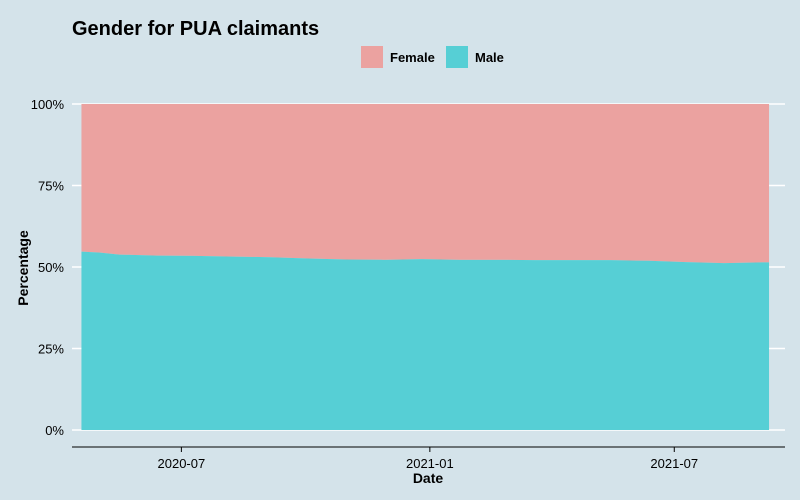 The height and width of the screenshot is (500, 800). What do you see at coordinates (412, 57) in the screenshot?
I see `legend-label-female: Female` at bounding box center [412, 57].